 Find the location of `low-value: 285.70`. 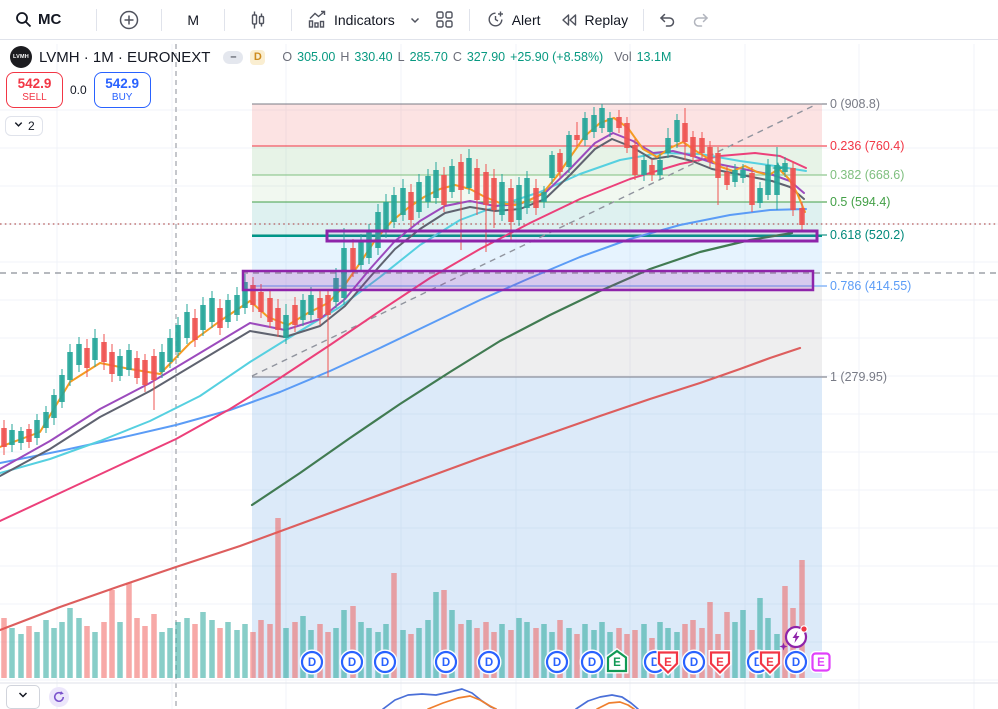

low-value: 285.70 is located at coordinates (428, 57).